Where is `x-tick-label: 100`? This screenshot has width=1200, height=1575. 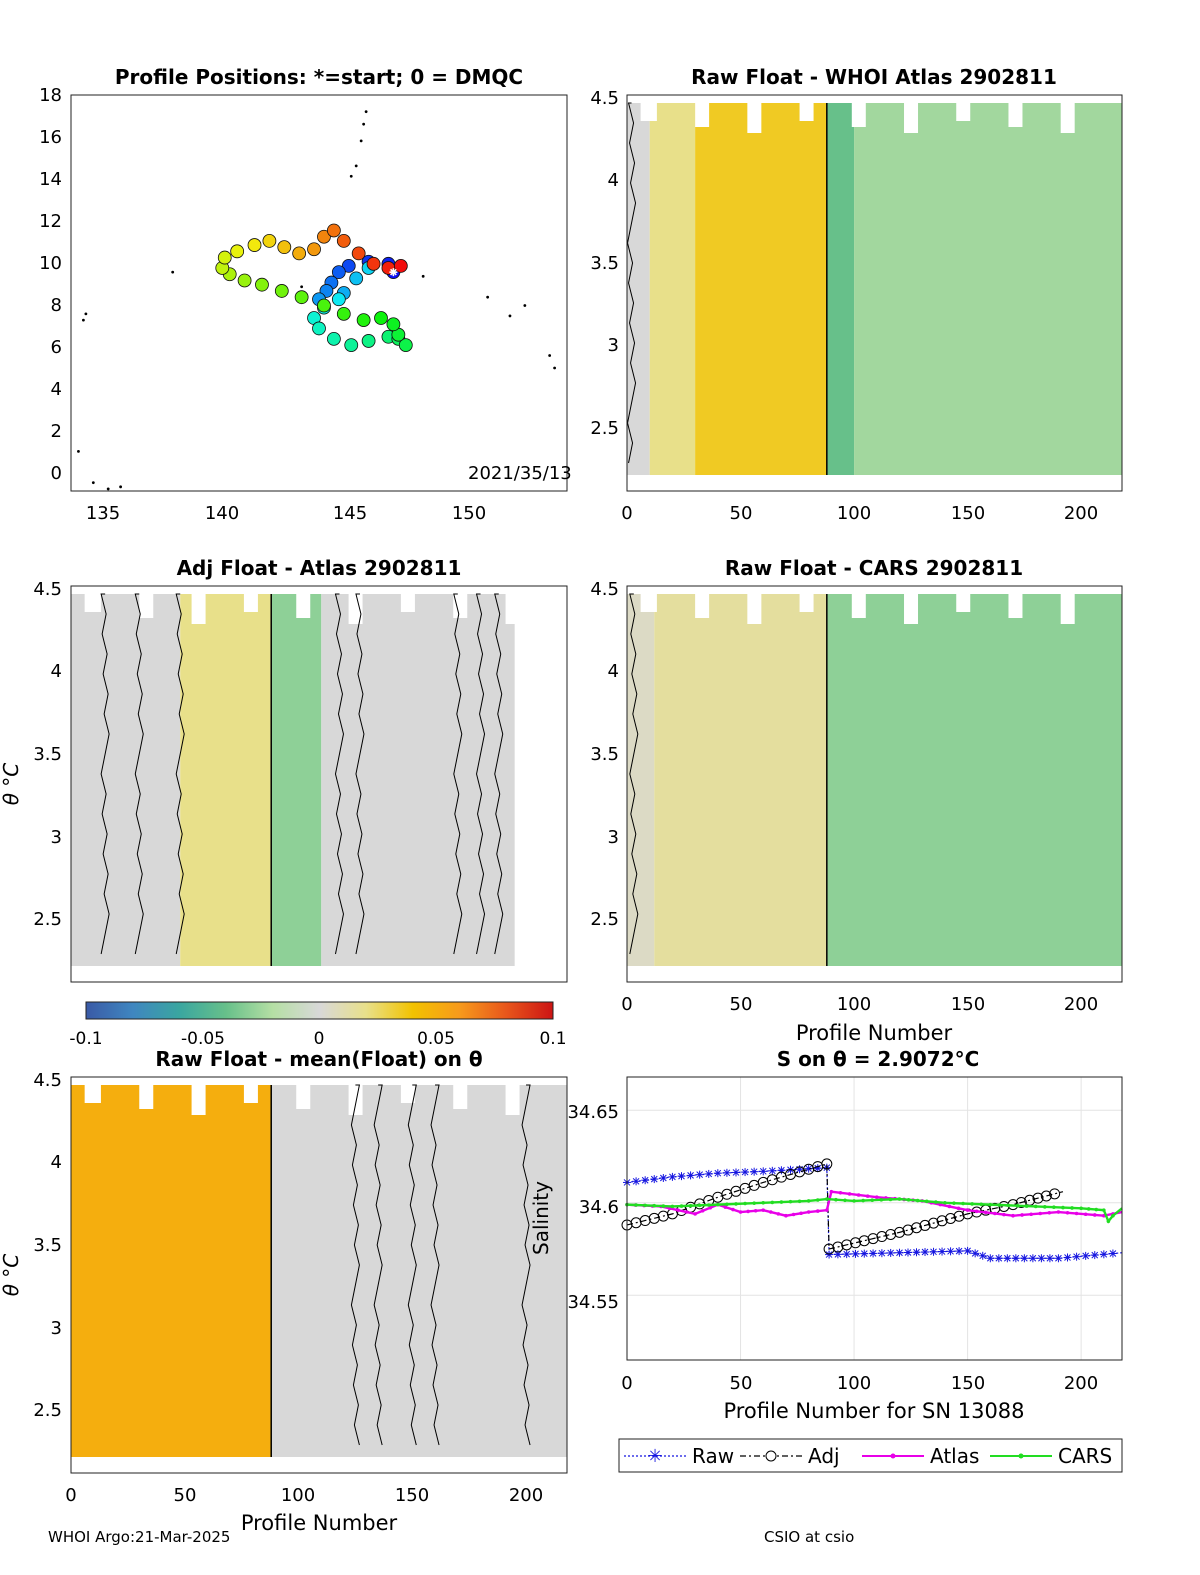
x-tick-label: 100 is located at coordinates (854, 1004).